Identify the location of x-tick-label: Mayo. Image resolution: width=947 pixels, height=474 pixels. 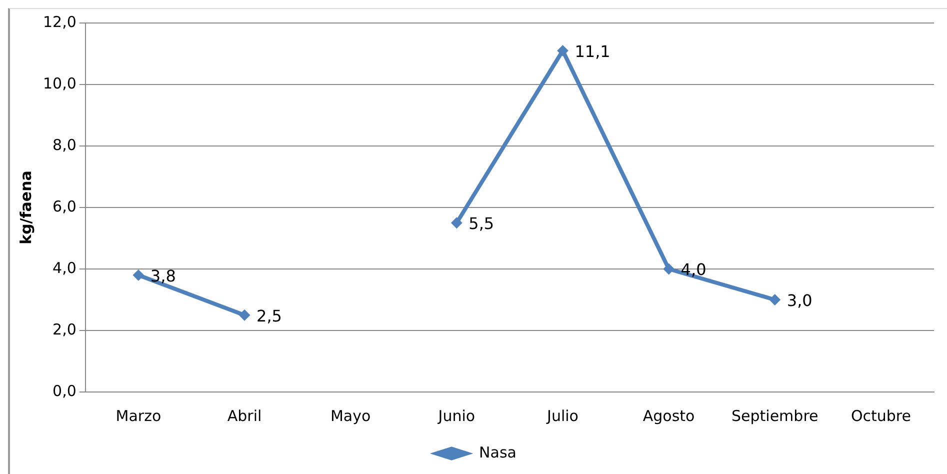
(350, 415).